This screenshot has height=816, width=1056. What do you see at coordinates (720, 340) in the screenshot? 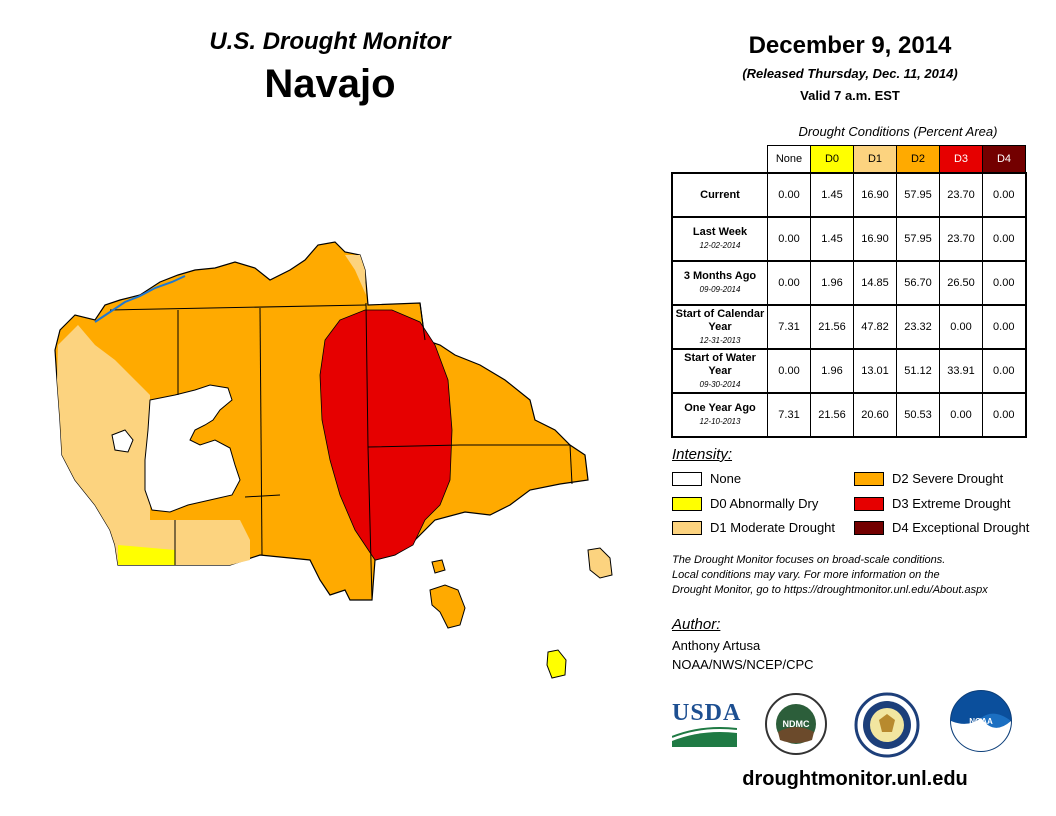
I see `row-label-date: 12-31-2013` at bounding box center [720, 340].